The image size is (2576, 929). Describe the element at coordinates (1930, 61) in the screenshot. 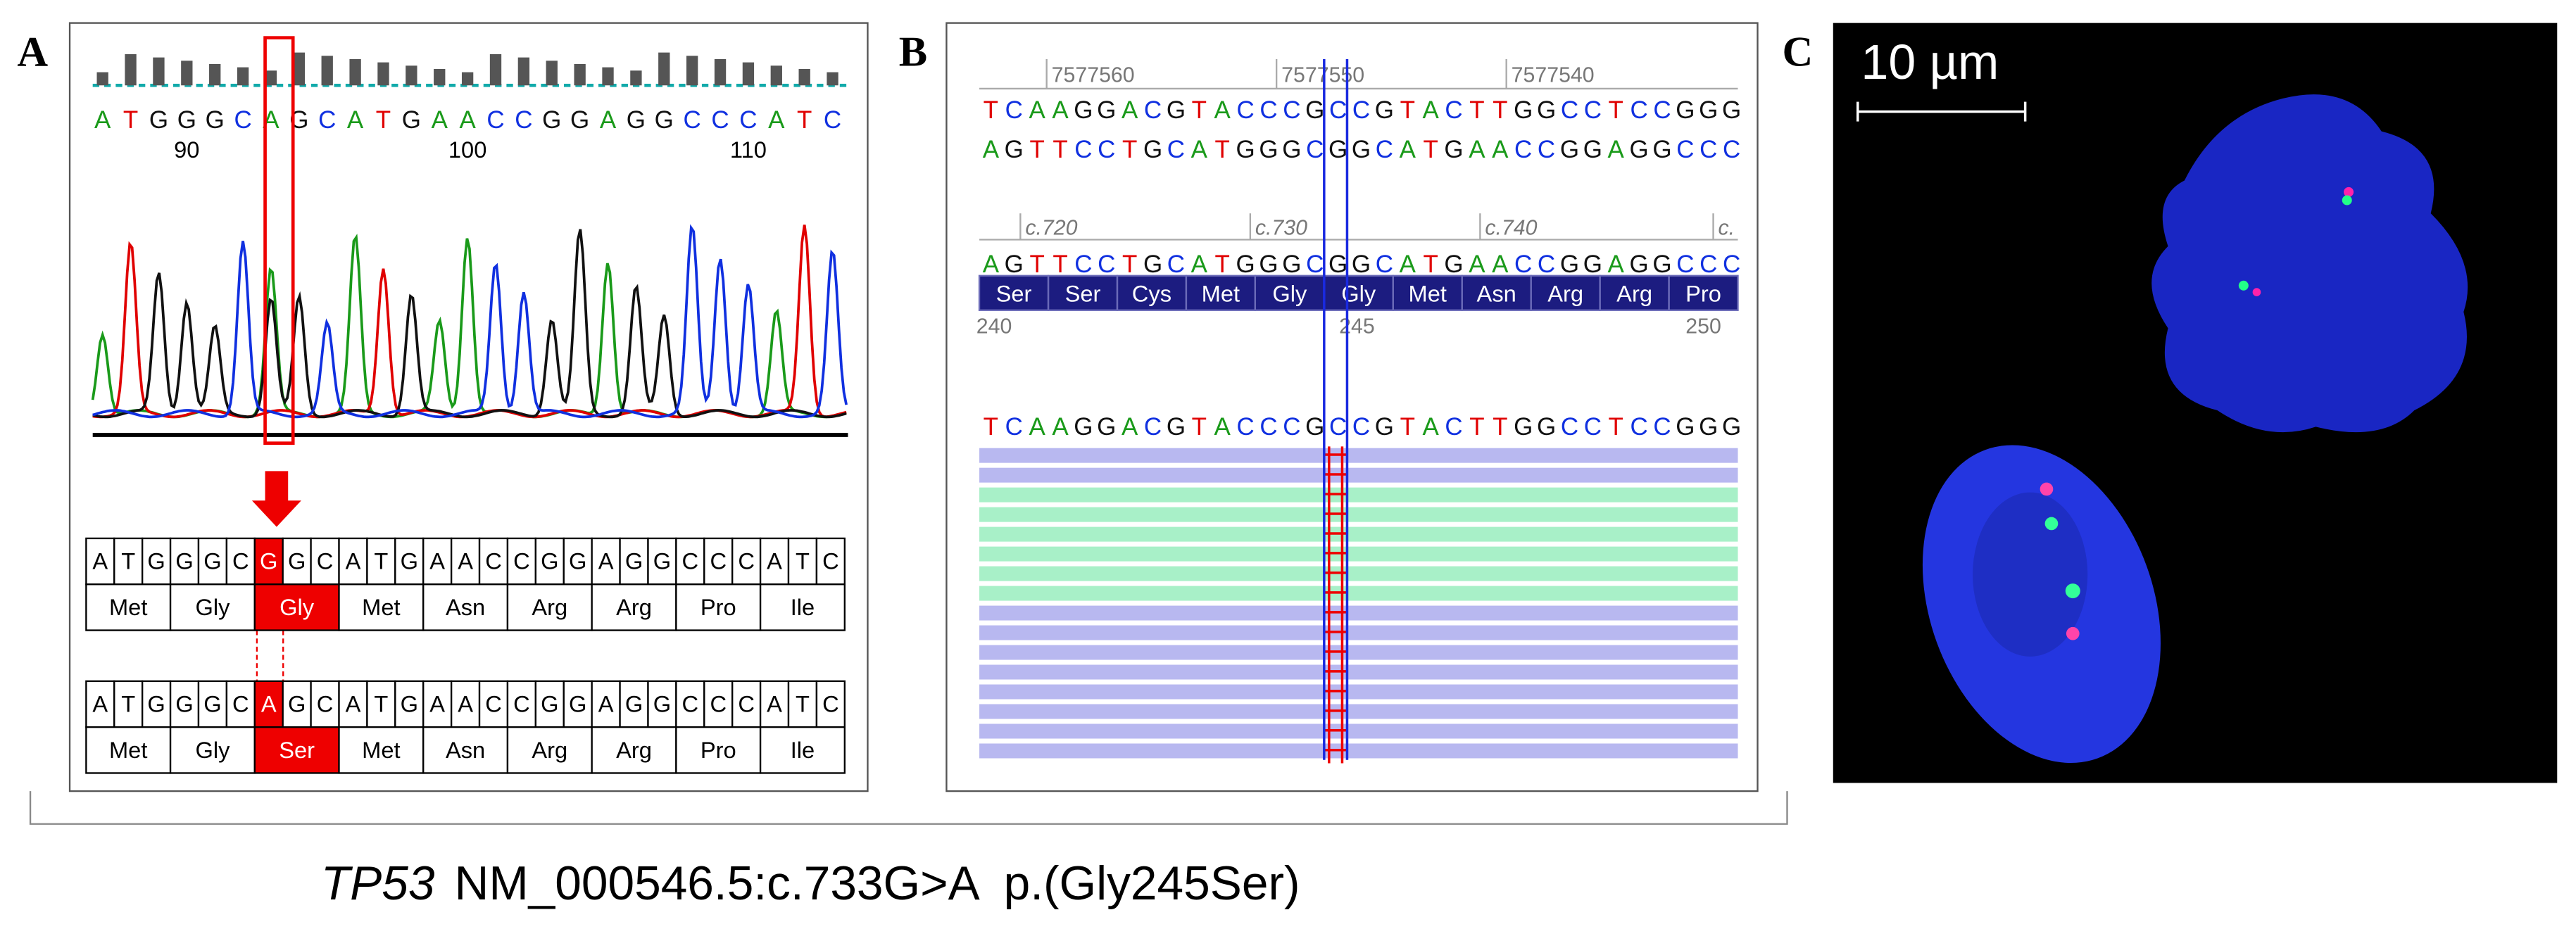

I see `scale-label: 10 µm` at that location.